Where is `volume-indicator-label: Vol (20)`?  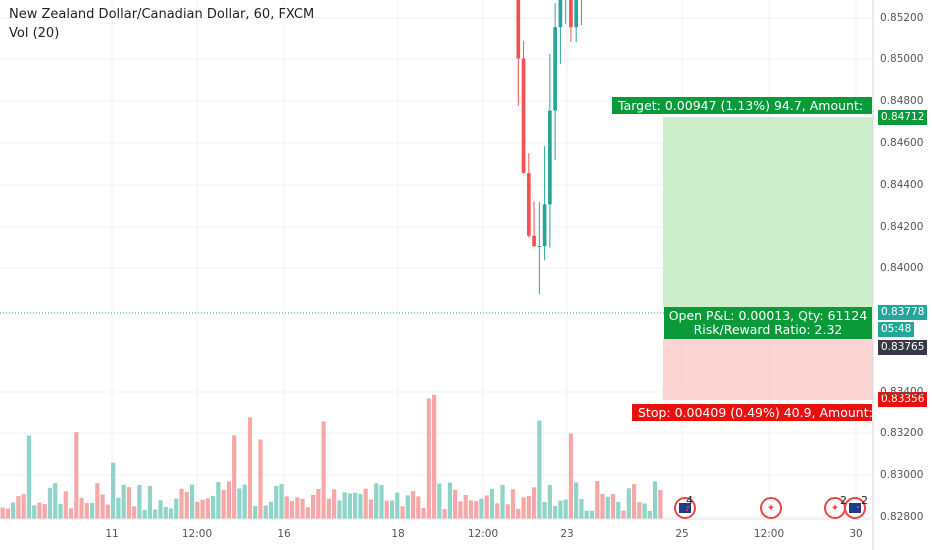
volume-indicator-label: Vol (20) is located at coordinates (34, 33).